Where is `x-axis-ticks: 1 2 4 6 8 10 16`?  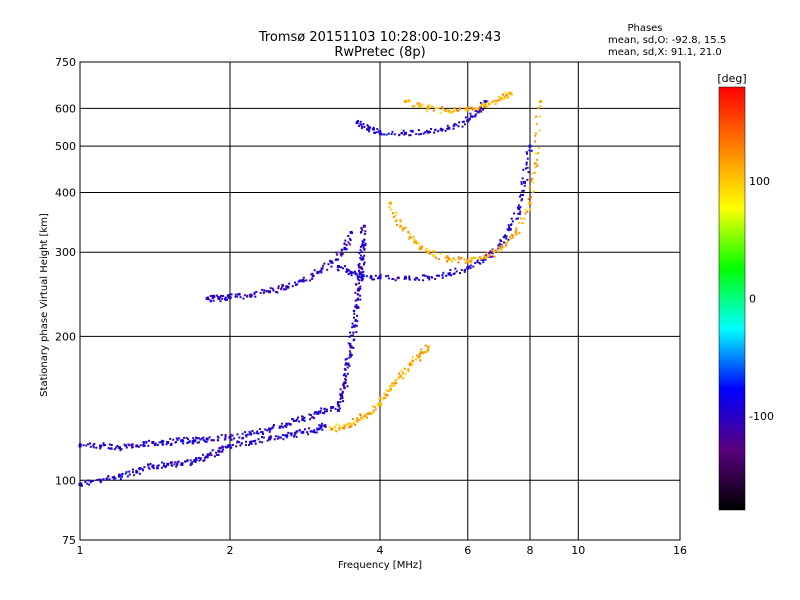 x-axis-ticks: 1 2 4 6 8 10 16 is located at coordinates (382, 550).